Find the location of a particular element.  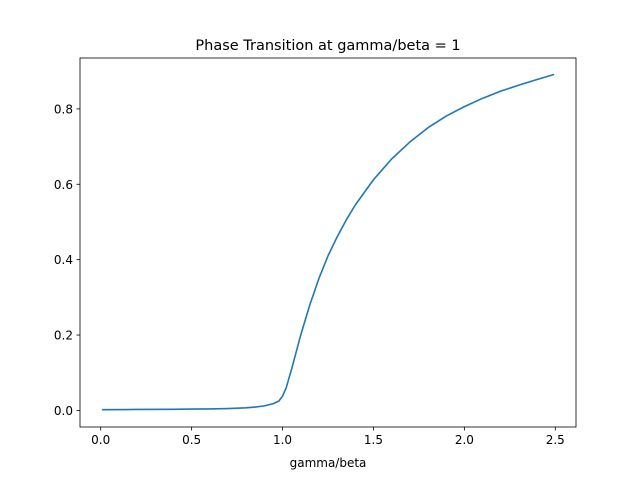

chart-title: Phase Transition at gamma/beta = 1 is located at coordinates (327, 46).